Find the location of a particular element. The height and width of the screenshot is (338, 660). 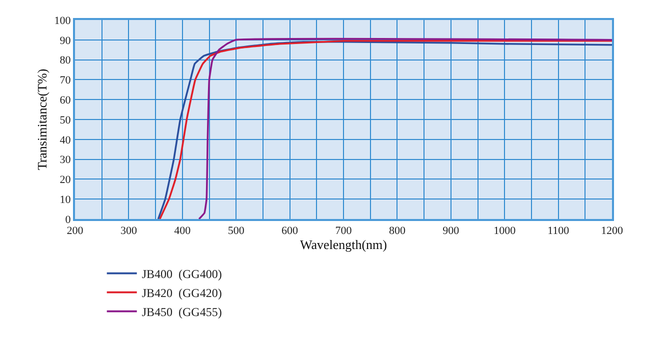

x-tick-label: 700 is located at coordinates (343, 231).